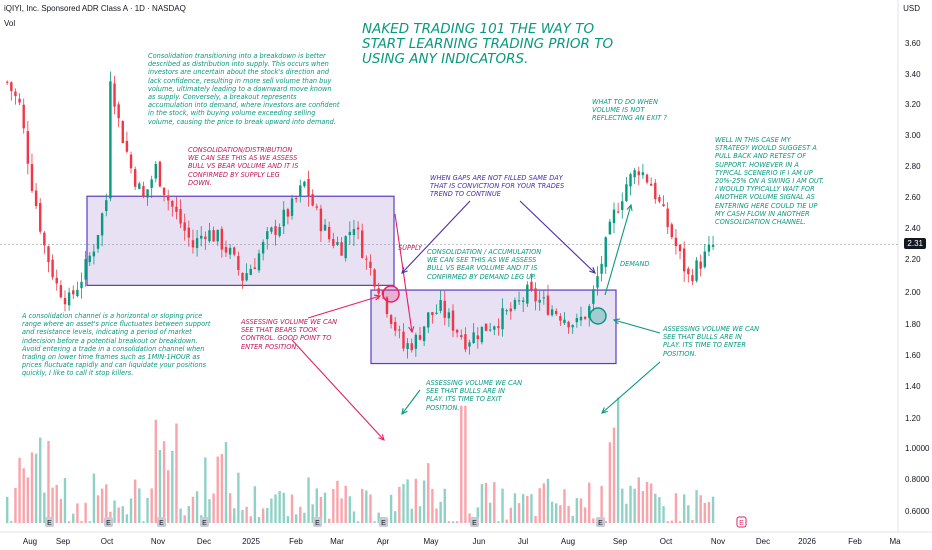  I want to click on x-tick-label: Feb, so click(296, 541).